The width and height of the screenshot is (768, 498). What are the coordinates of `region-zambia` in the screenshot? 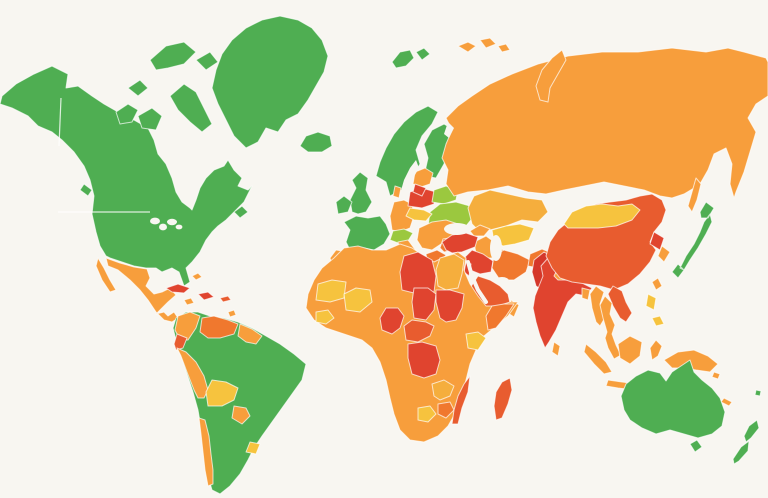 It's located at (443, 390).